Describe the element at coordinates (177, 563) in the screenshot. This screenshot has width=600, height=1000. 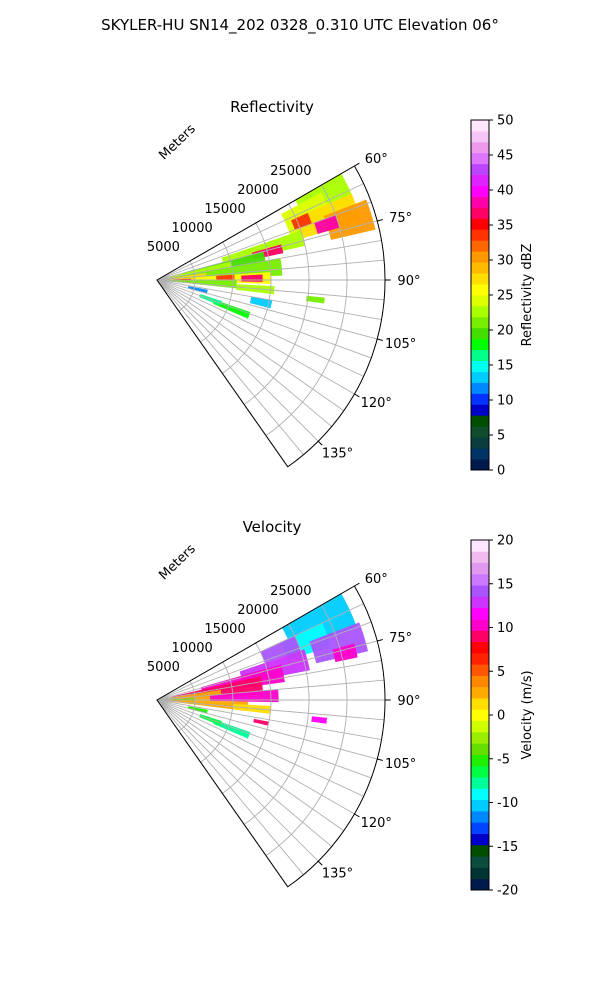
I see `radial-axis-label: Meters` at that location.